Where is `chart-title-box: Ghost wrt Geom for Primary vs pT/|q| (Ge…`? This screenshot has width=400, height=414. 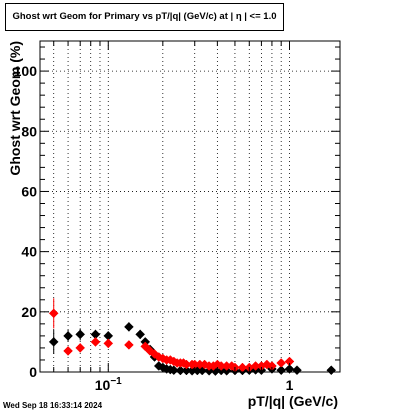
chart-title-box: Ghost wrt Geom for Primary vs pT/|q| (Ge… is located at coordinates (144, 17).